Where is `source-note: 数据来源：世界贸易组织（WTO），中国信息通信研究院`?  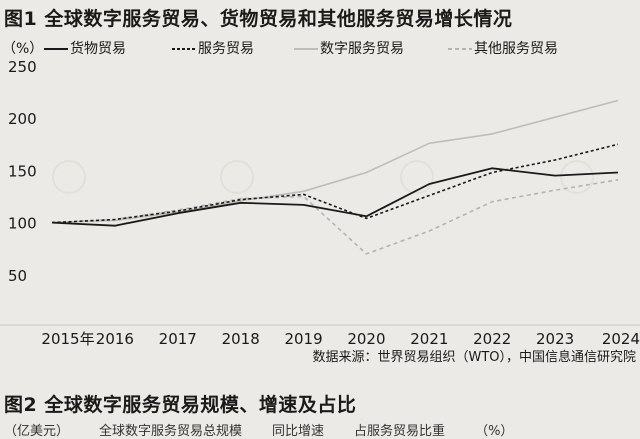
source-note: 数据来源：世界贸易组织（WTO），中国信息通信研究院 is located at coordinates (474, 357).